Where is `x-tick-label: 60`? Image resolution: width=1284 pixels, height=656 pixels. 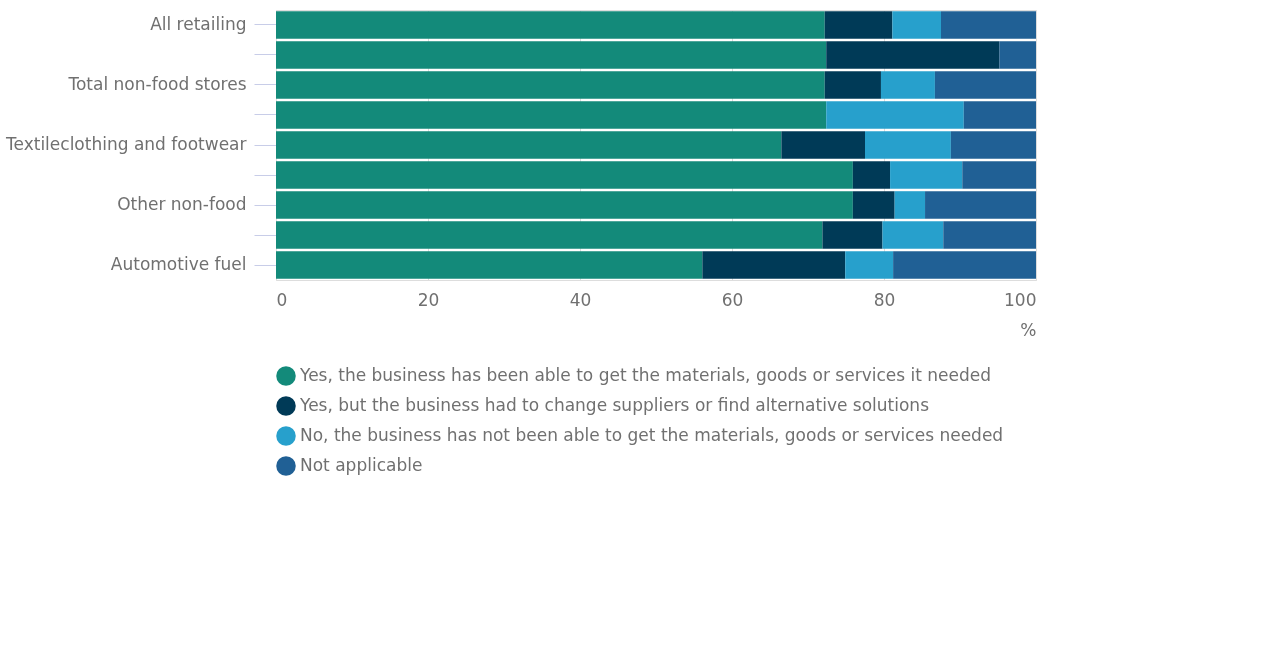 x-tick-label: 60 is located at coordinates (732, 299).